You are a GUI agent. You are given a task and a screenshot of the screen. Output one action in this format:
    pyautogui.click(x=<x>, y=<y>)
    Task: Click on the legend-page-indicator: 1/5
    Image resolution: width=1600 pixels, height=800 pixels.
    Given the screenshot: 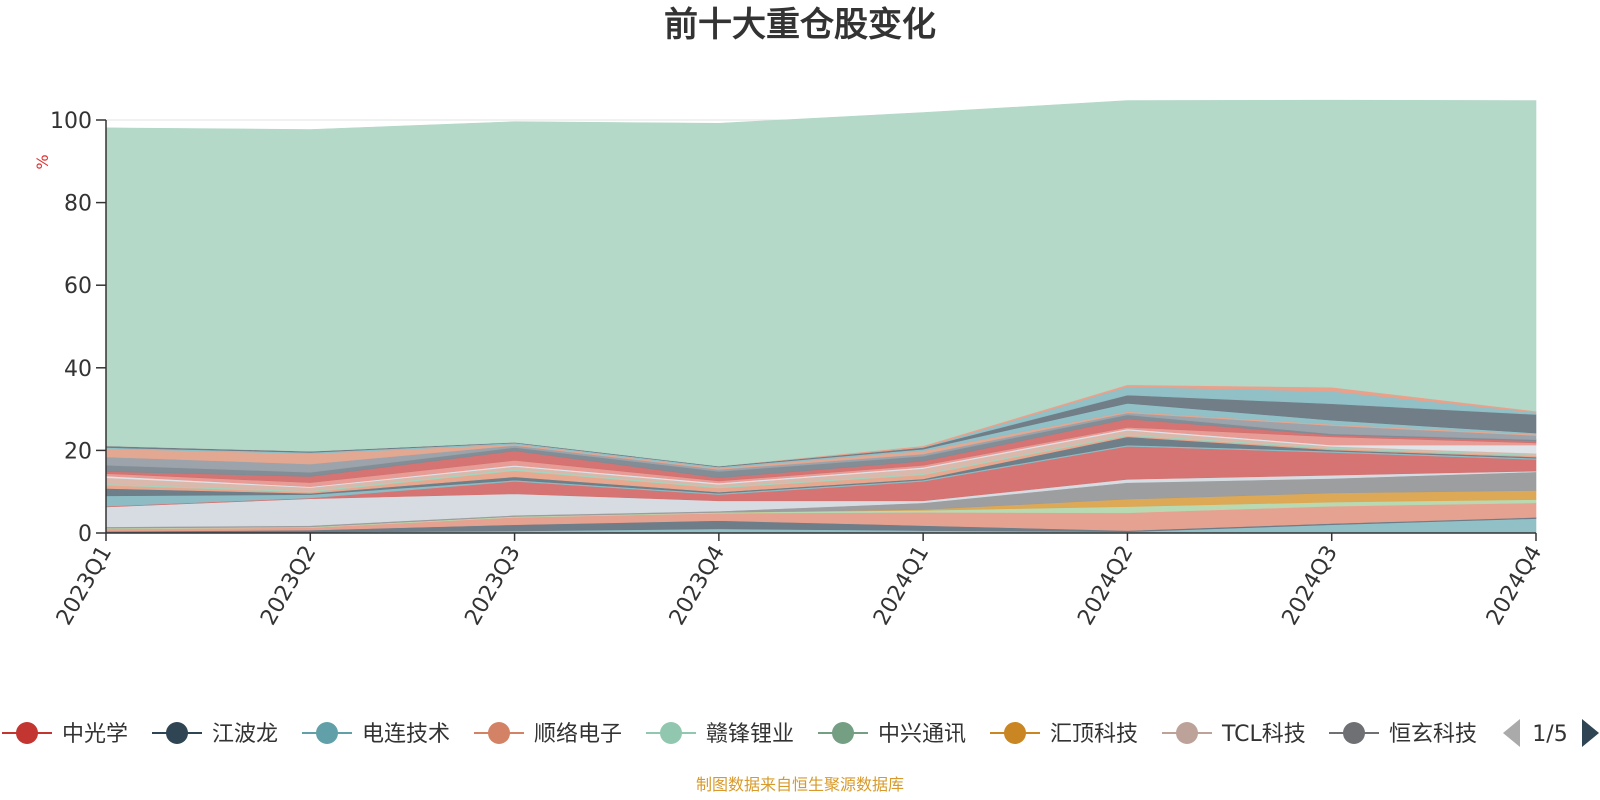 What is the action you would take?
    pyautogui.click(x=1549, y=734)
    